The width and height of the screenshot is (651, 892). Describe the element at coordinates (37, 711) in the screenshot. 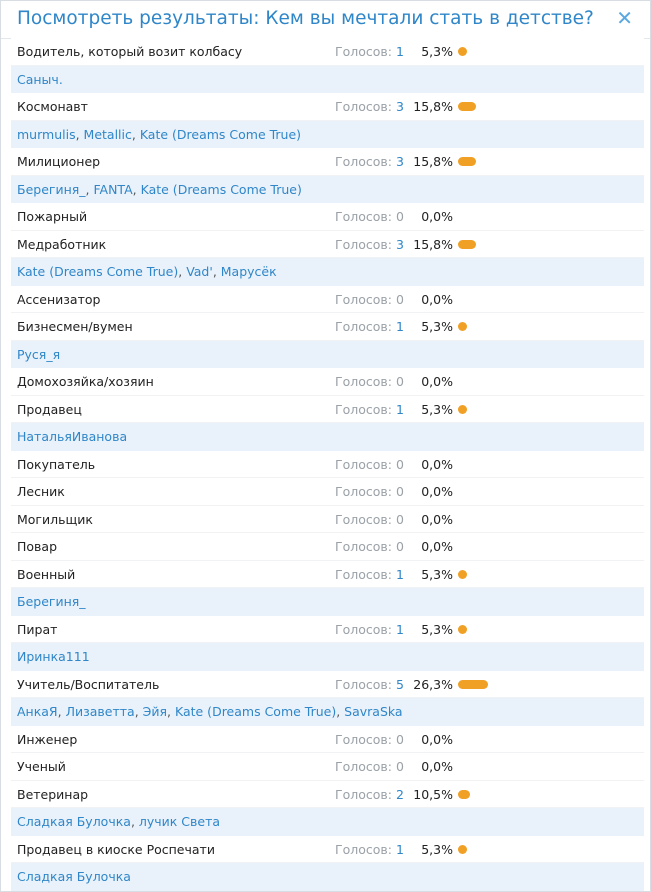

I see `voter-link: АнкаЯ` at that location.